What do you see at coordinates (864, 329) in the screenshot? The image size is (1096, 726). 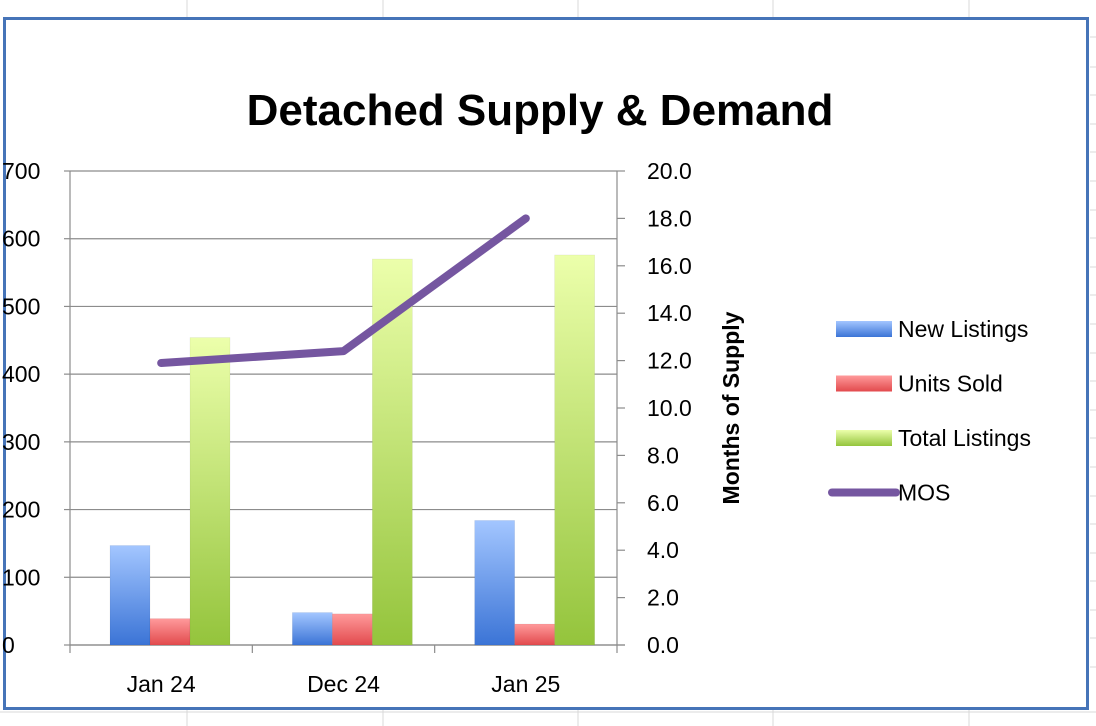 I see `legend-swatch-new-listings` at bounding box center [864, 329].